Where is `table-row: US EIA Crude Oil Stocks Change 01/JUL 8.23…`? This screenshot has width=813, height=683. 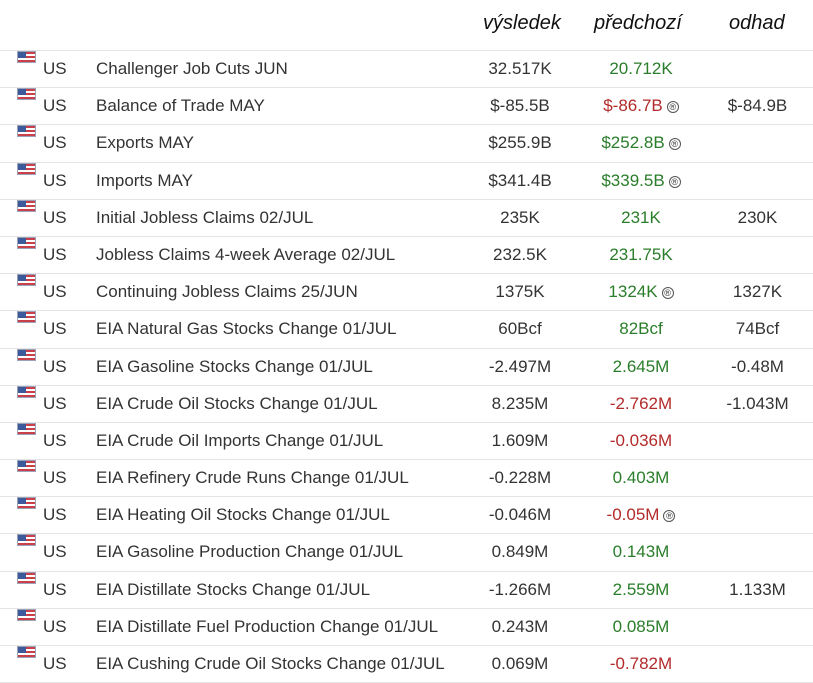
table-row: US EIA Crude Oil Stocks Change 01/JUL 8.23… is located at coordinates (406, 404).